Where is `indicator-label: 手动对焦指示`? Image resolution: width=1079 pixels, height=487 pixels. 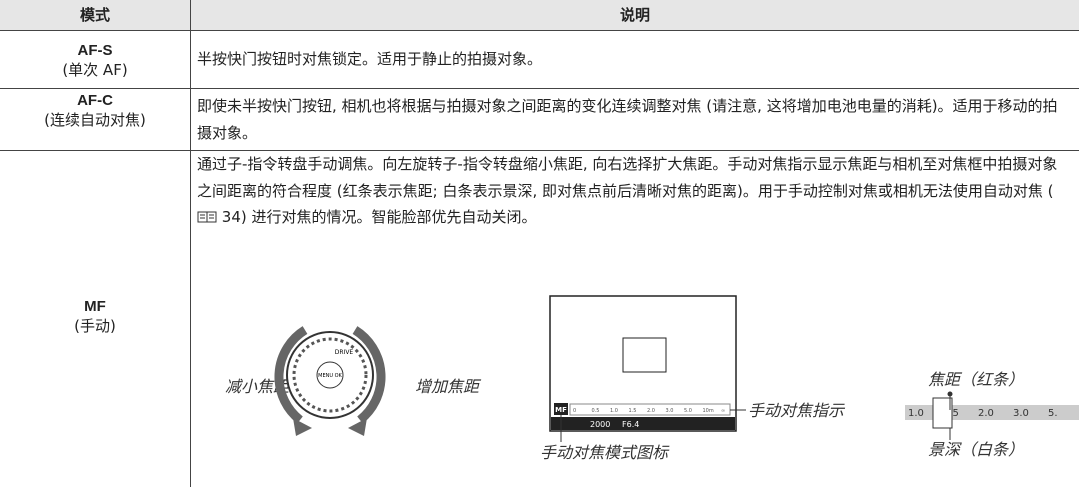 indicator-label: 手动对焦指示 is located at coordinates (797, 410).